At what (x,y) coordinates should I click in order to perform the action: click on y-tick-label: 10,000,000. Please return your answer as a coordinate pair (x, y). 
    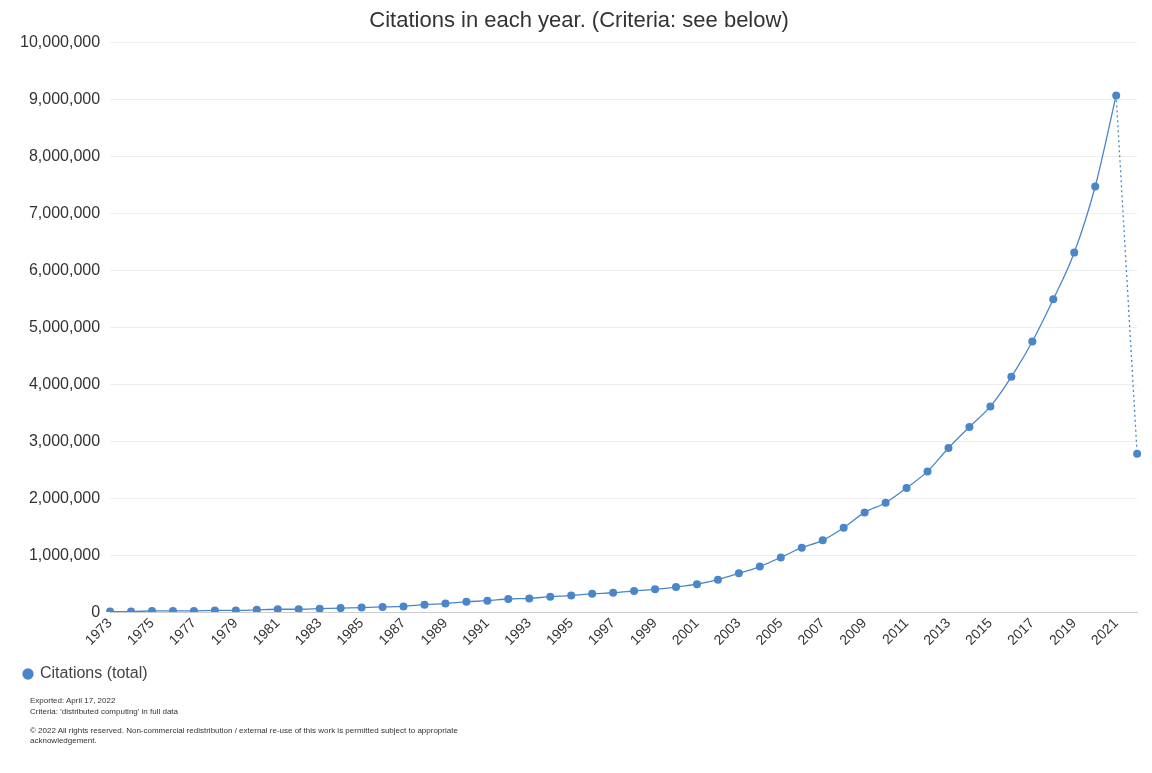
    Looking at the image, I should click on (60, 41).